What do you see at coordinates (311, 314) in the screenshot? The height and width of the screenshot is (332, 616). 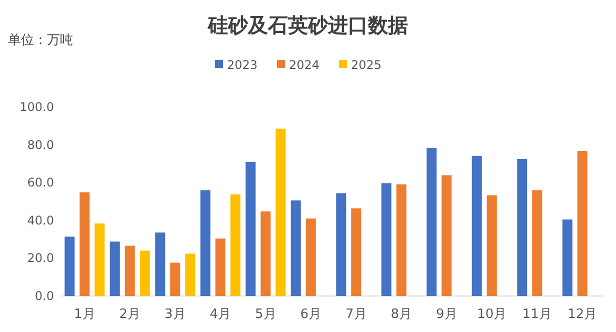 I see `x-tick-label: 6月` at bounding box center [311, 314].